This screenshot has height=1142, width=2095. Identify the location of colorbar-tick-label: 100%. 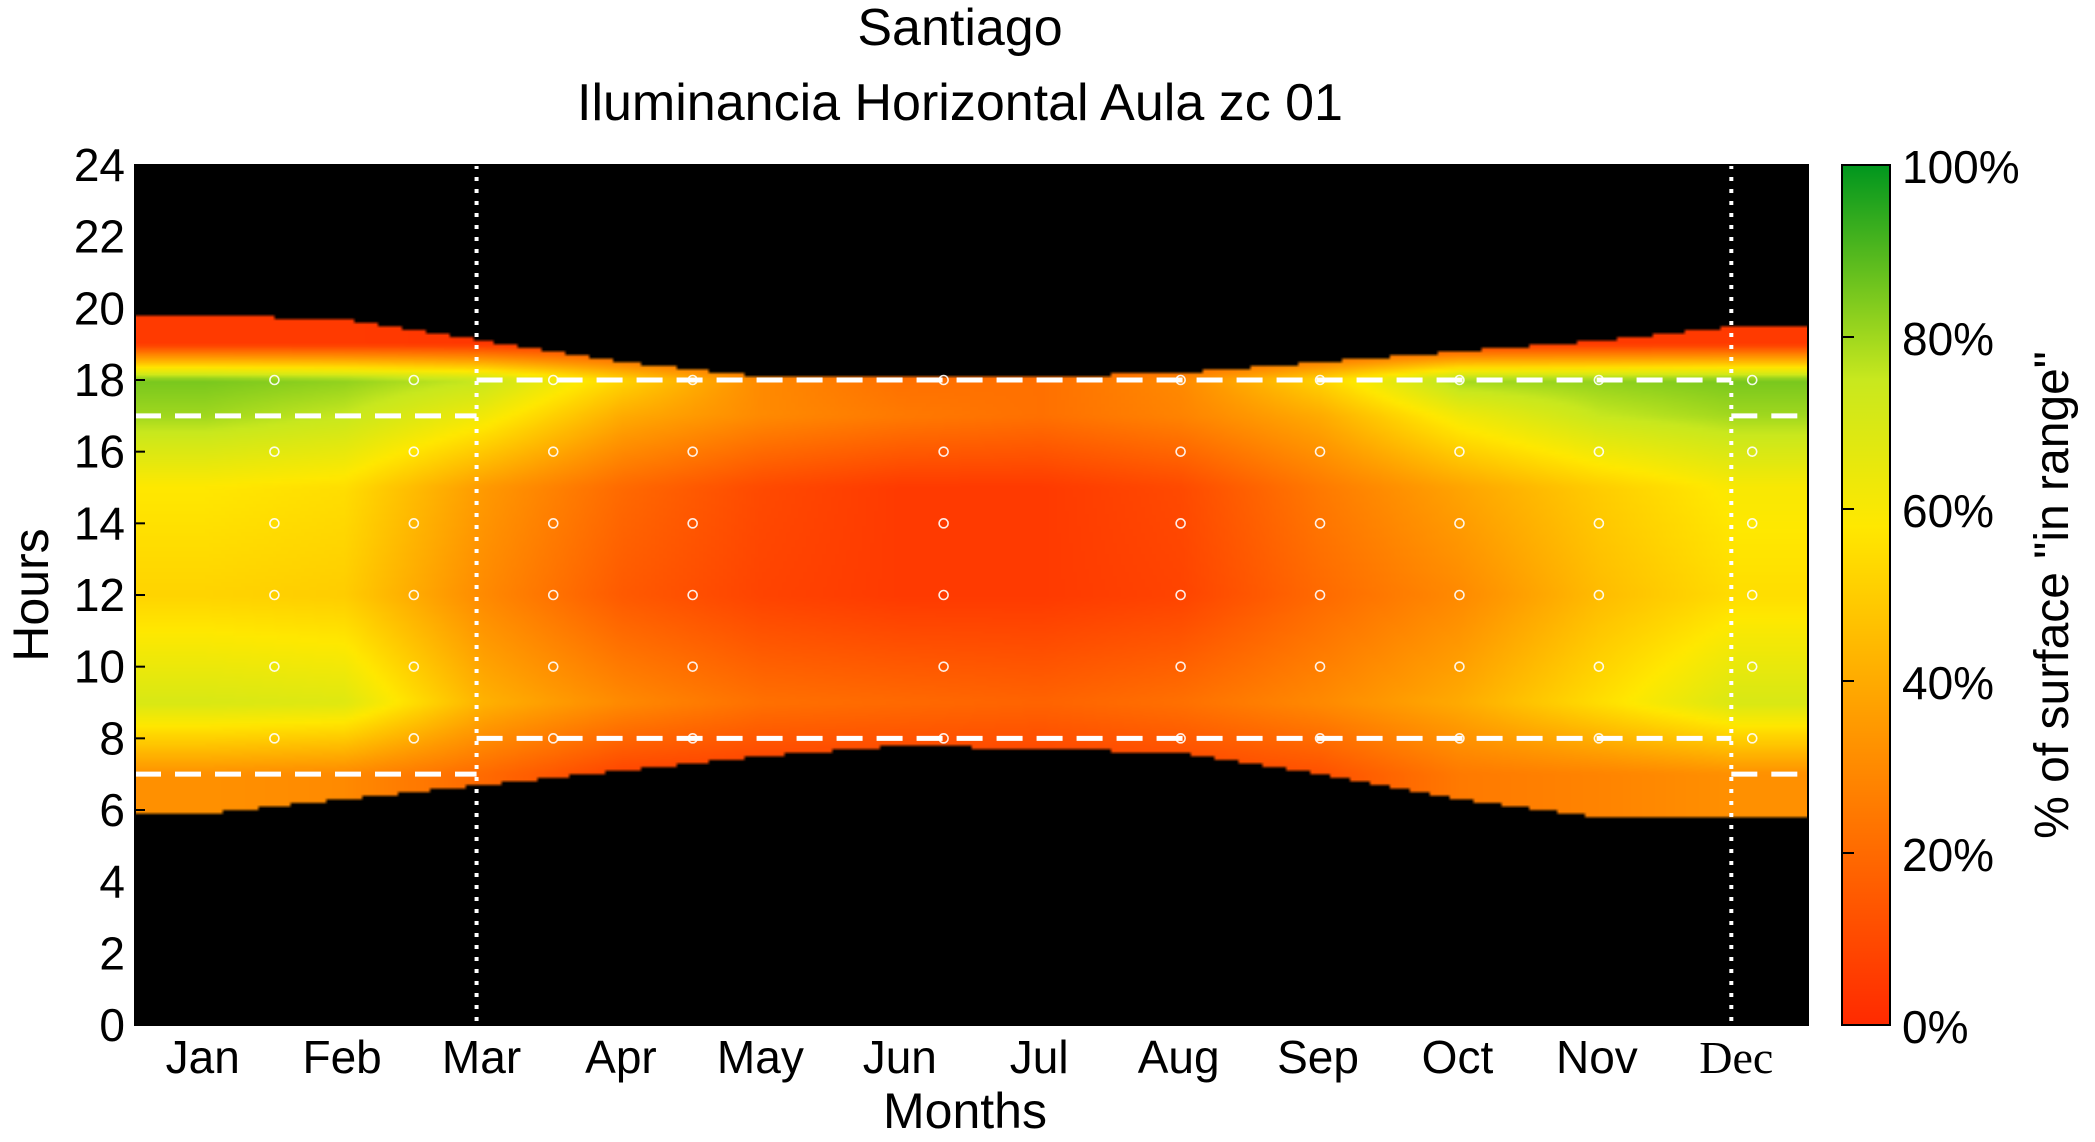
(1961, 167).